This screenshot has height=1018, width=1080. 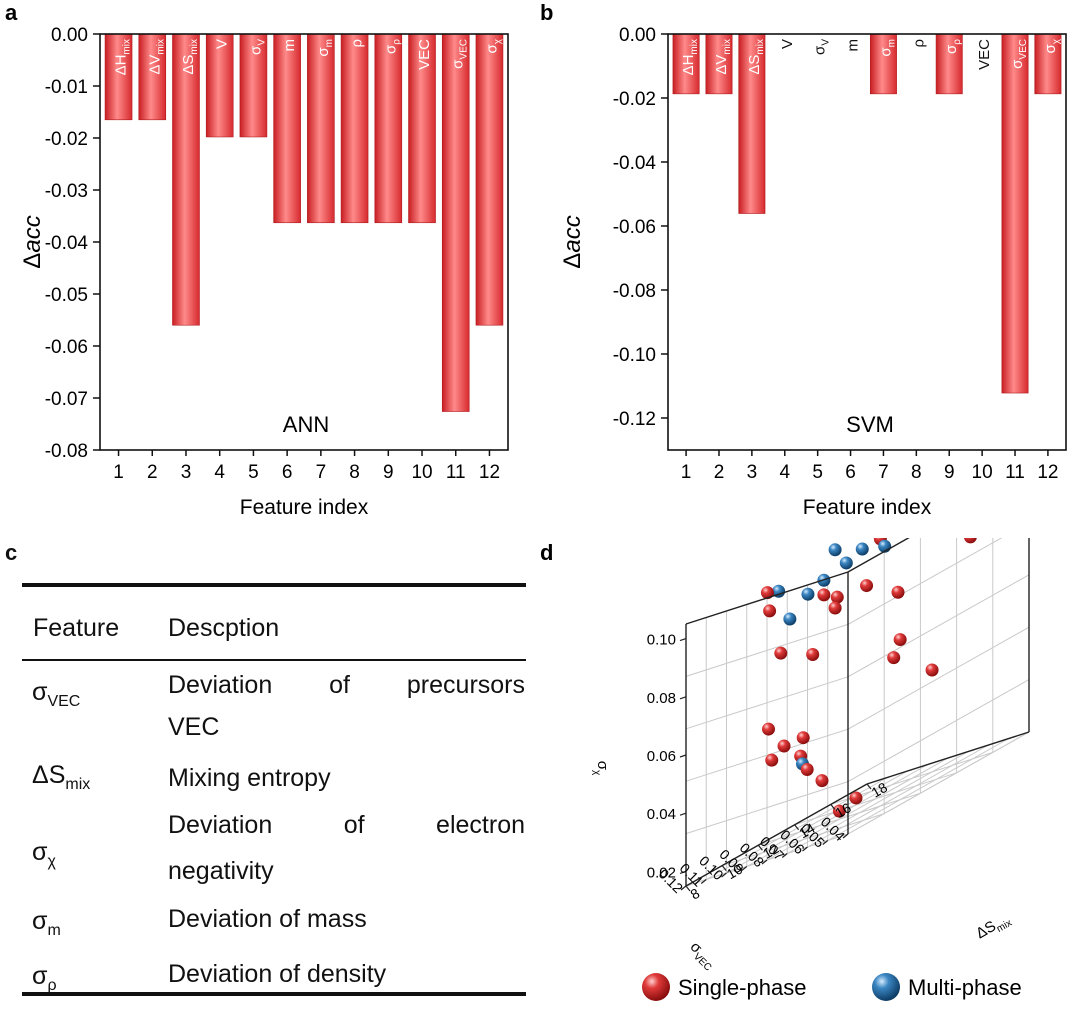 What do you see at coordinates (1047, 472) in the screenshot?
I see `svm-xtick-label-12: 12` at bounding box center [1047, 472].